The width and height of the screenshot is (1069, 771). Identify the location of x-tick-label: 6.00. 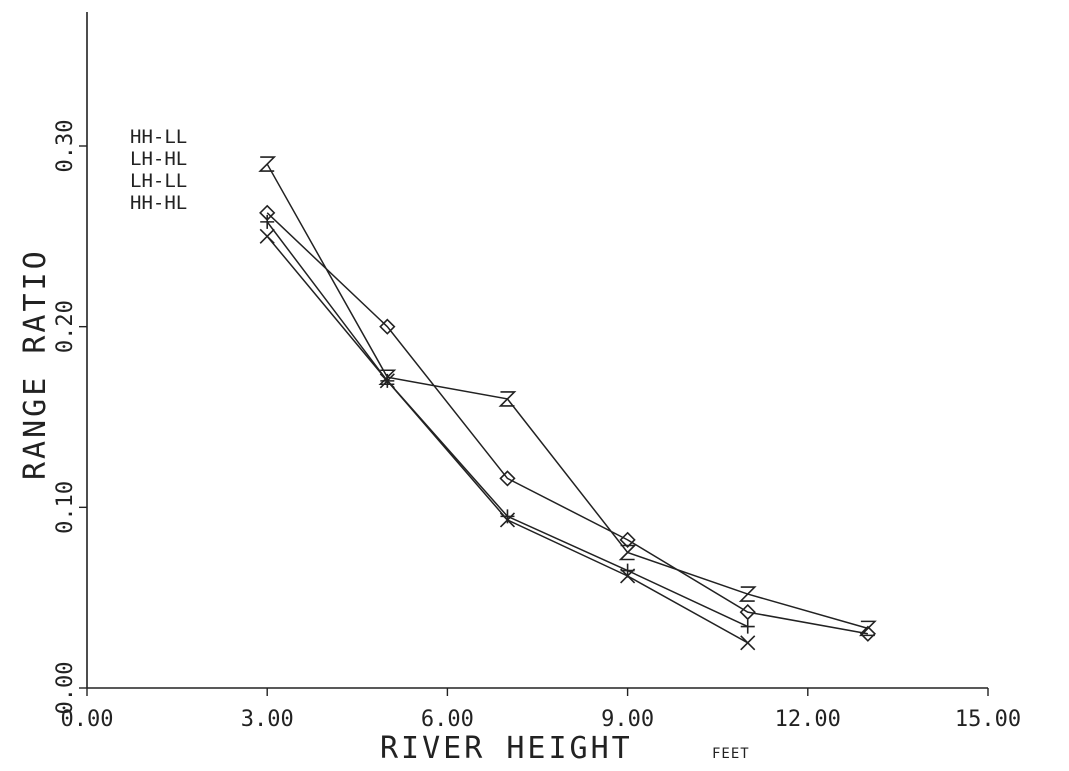
(447, 719).